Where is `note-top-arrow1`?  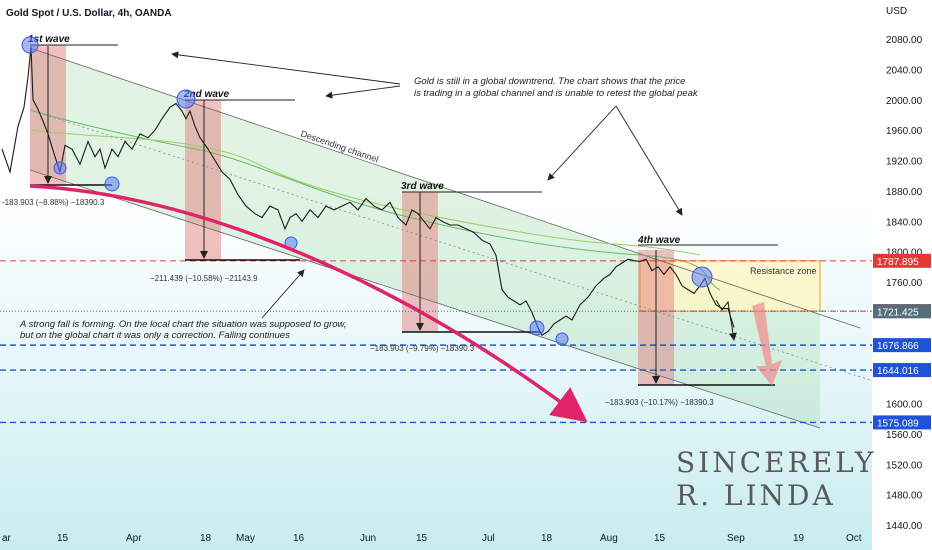 note-top-arrow1 is located at coordinates (286, 68).